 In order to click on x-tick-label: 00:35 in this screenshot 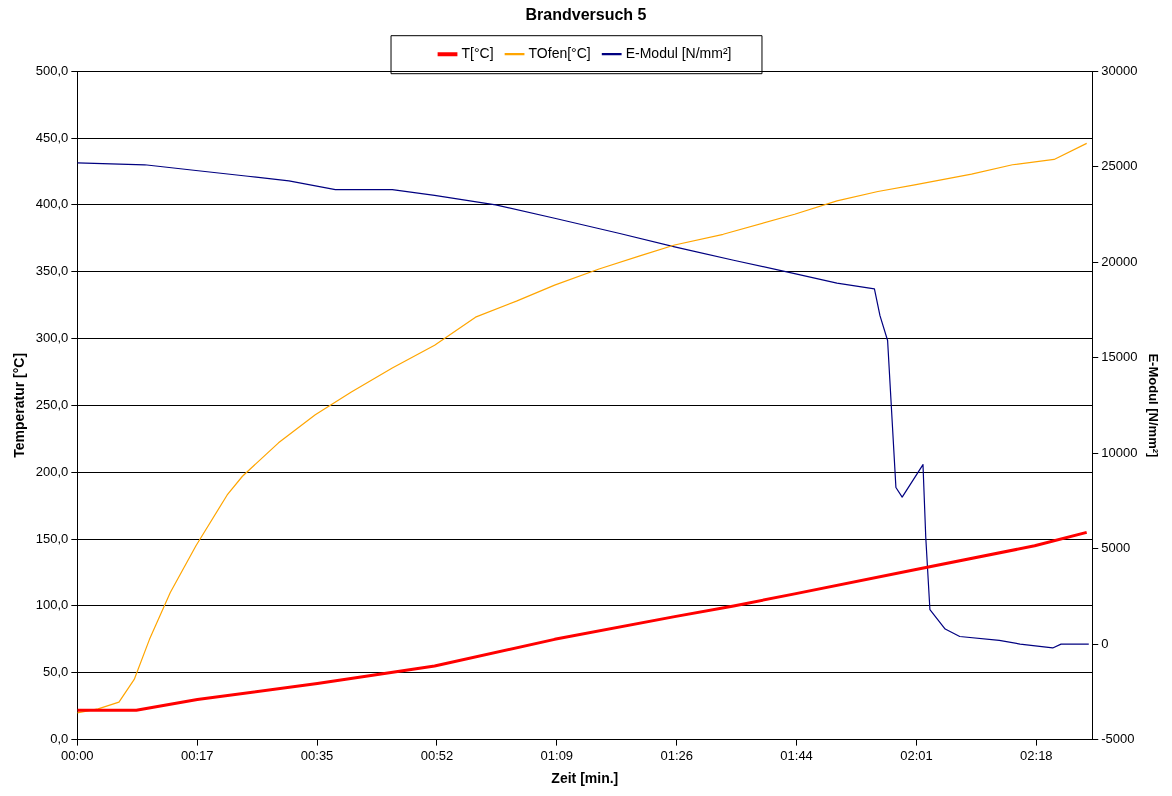, I will do `click(317, 755)`.